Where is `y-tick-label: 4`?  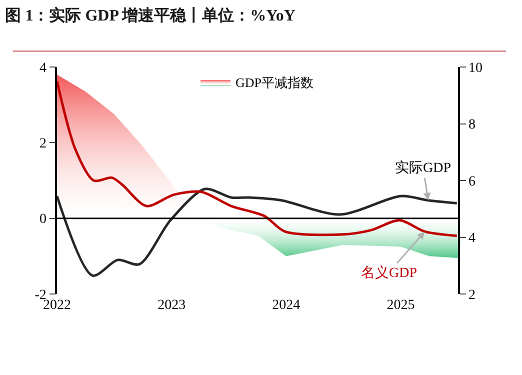 y-tick-label: 4 is located at coordinates (42, 68).